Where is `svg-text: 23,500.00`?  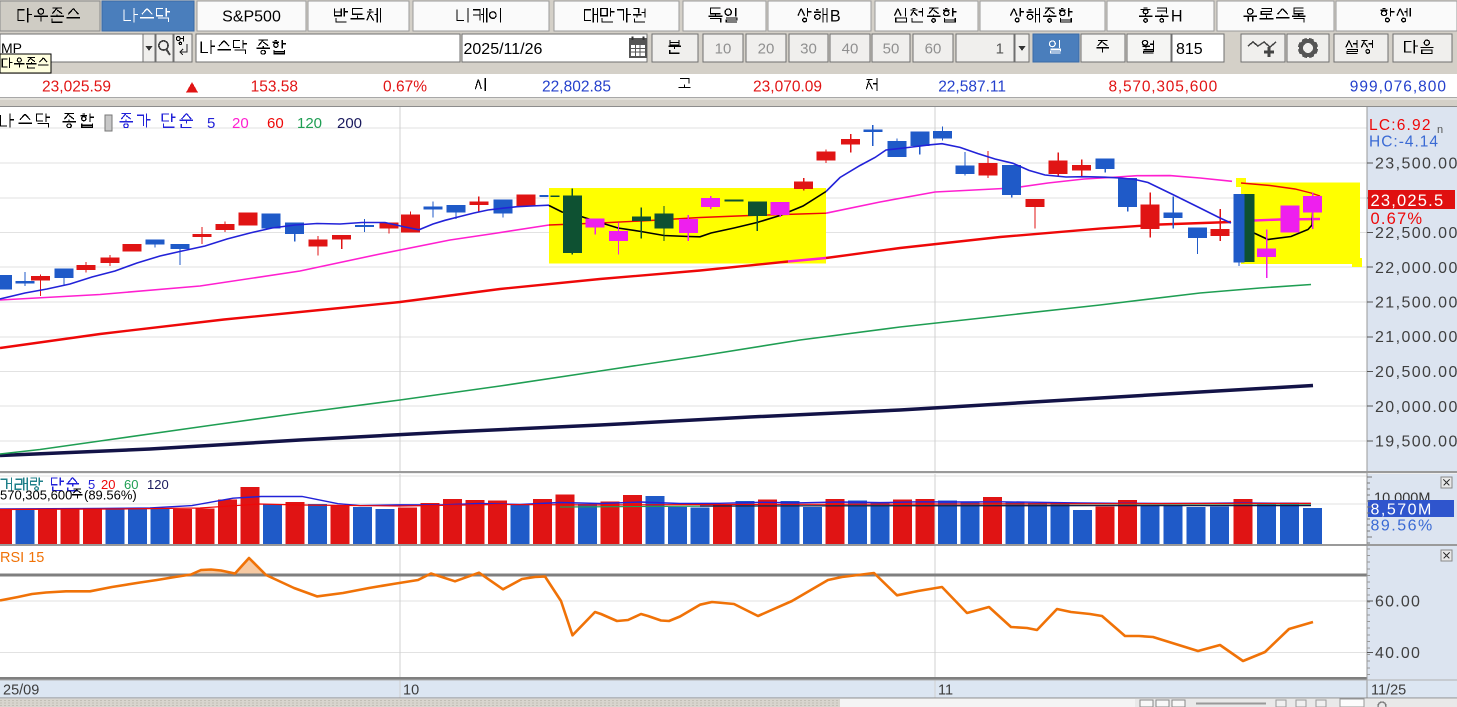
svg-text: 23,500.00 is located at coordinates (1416, 164).